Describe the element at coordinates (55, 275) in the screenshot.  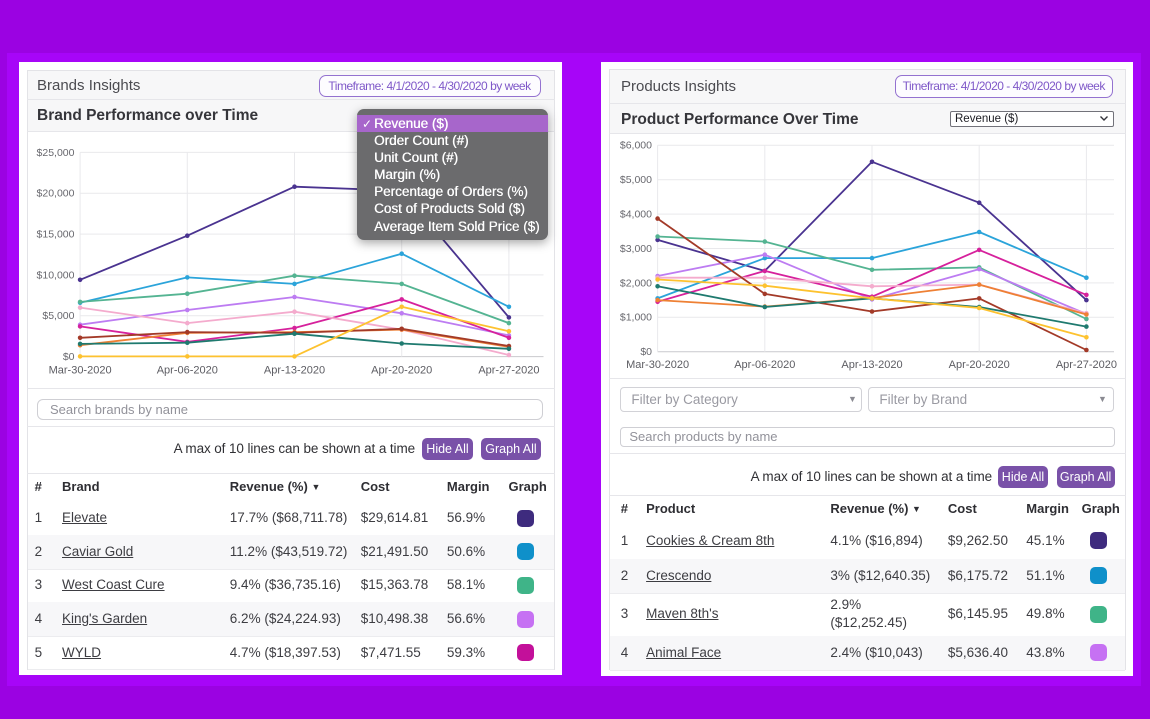
I see `svg-text: $10,000` at that location.